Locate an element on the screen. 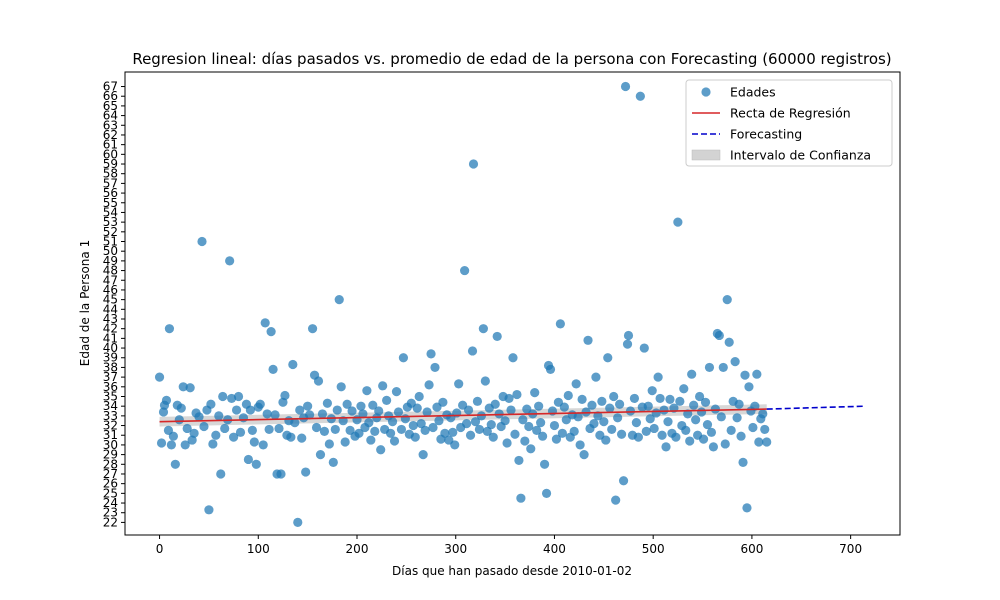 Image resolution: width=1000 pixels, height=600 pixels. y-tick-label: 40 is located at coordinates (110, 348).